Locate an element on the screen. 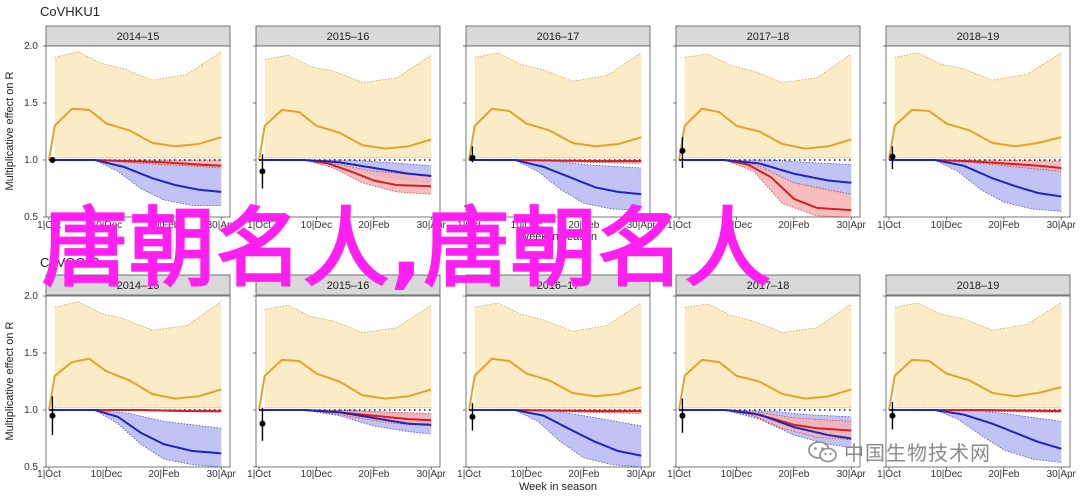 This screenshot has height=499, width=1080. facet-label: 2016–17 is located at coordinates (558, 286).